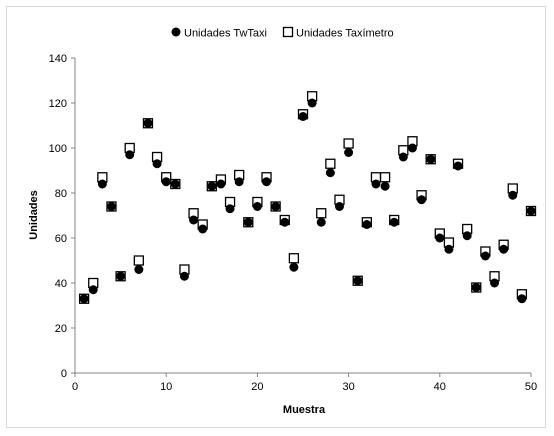 Image resolution: width=554 pixels, height=436 pixels. Describe the element at coordinates (531, 387) in the screenshot. I see `x-tick-label: 50` at that location.